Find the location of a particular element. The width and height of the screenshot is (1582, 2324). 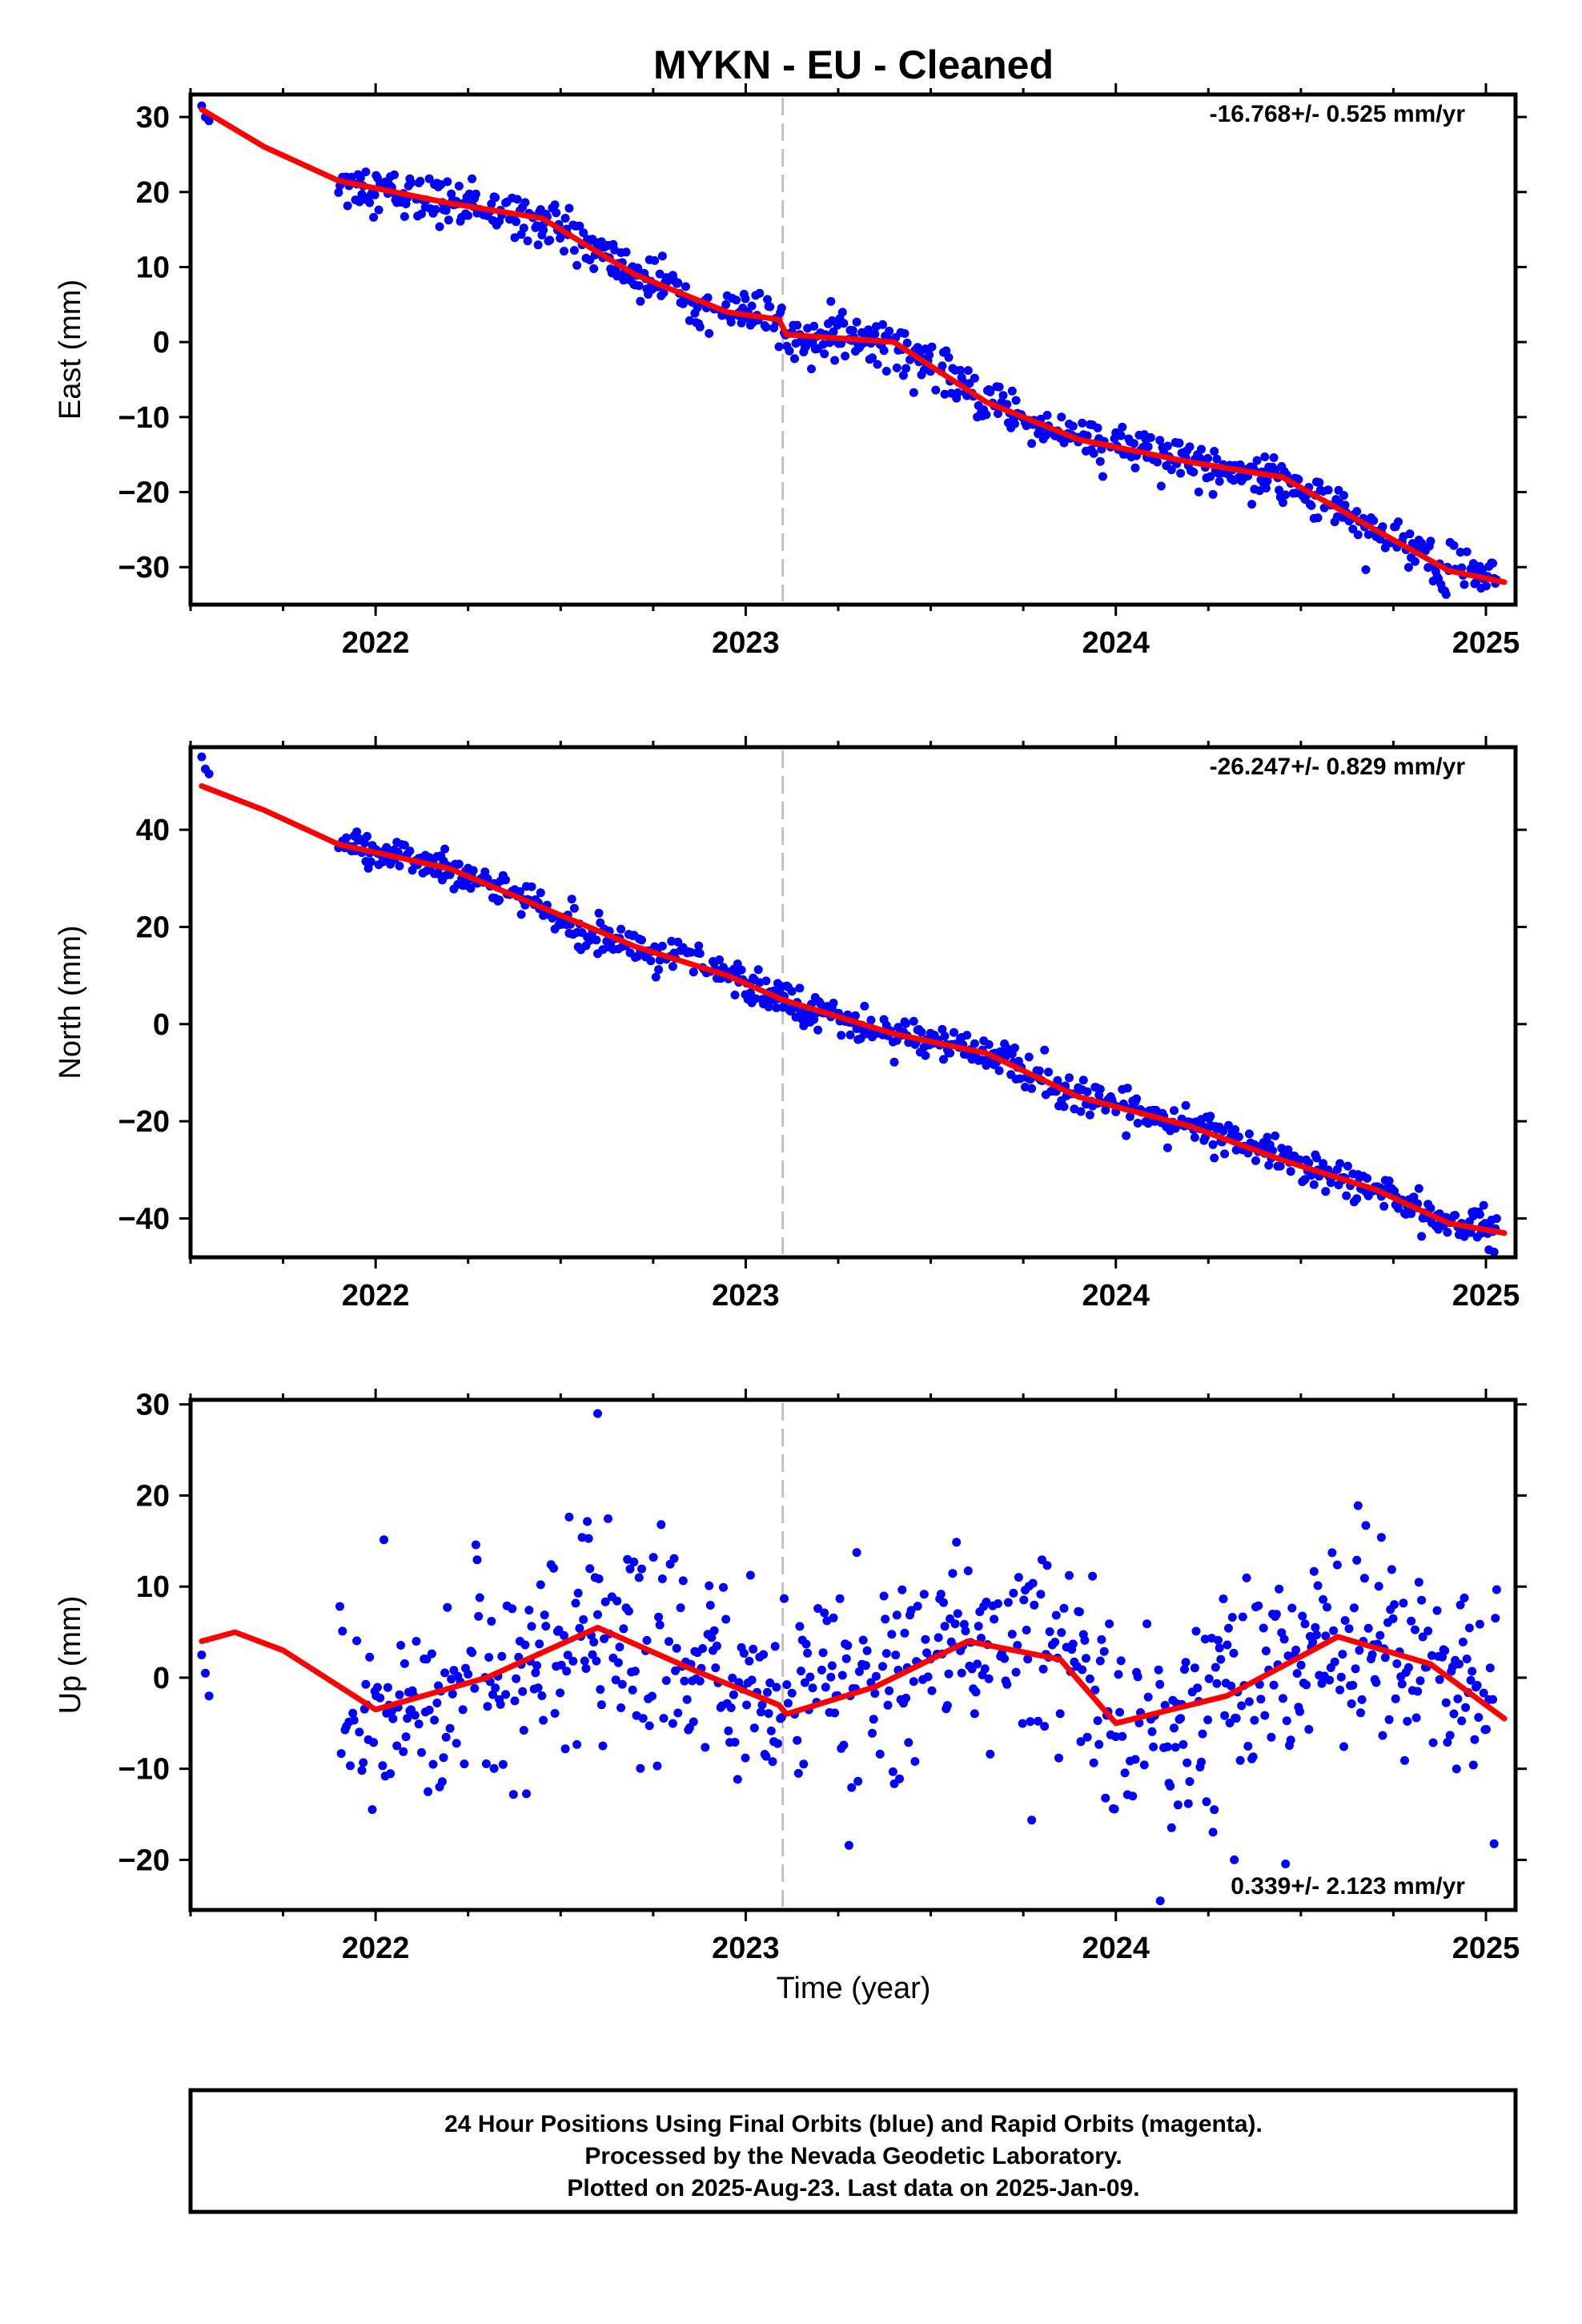

x-tick-label: 2022 is located at coordinates (376, 1949).